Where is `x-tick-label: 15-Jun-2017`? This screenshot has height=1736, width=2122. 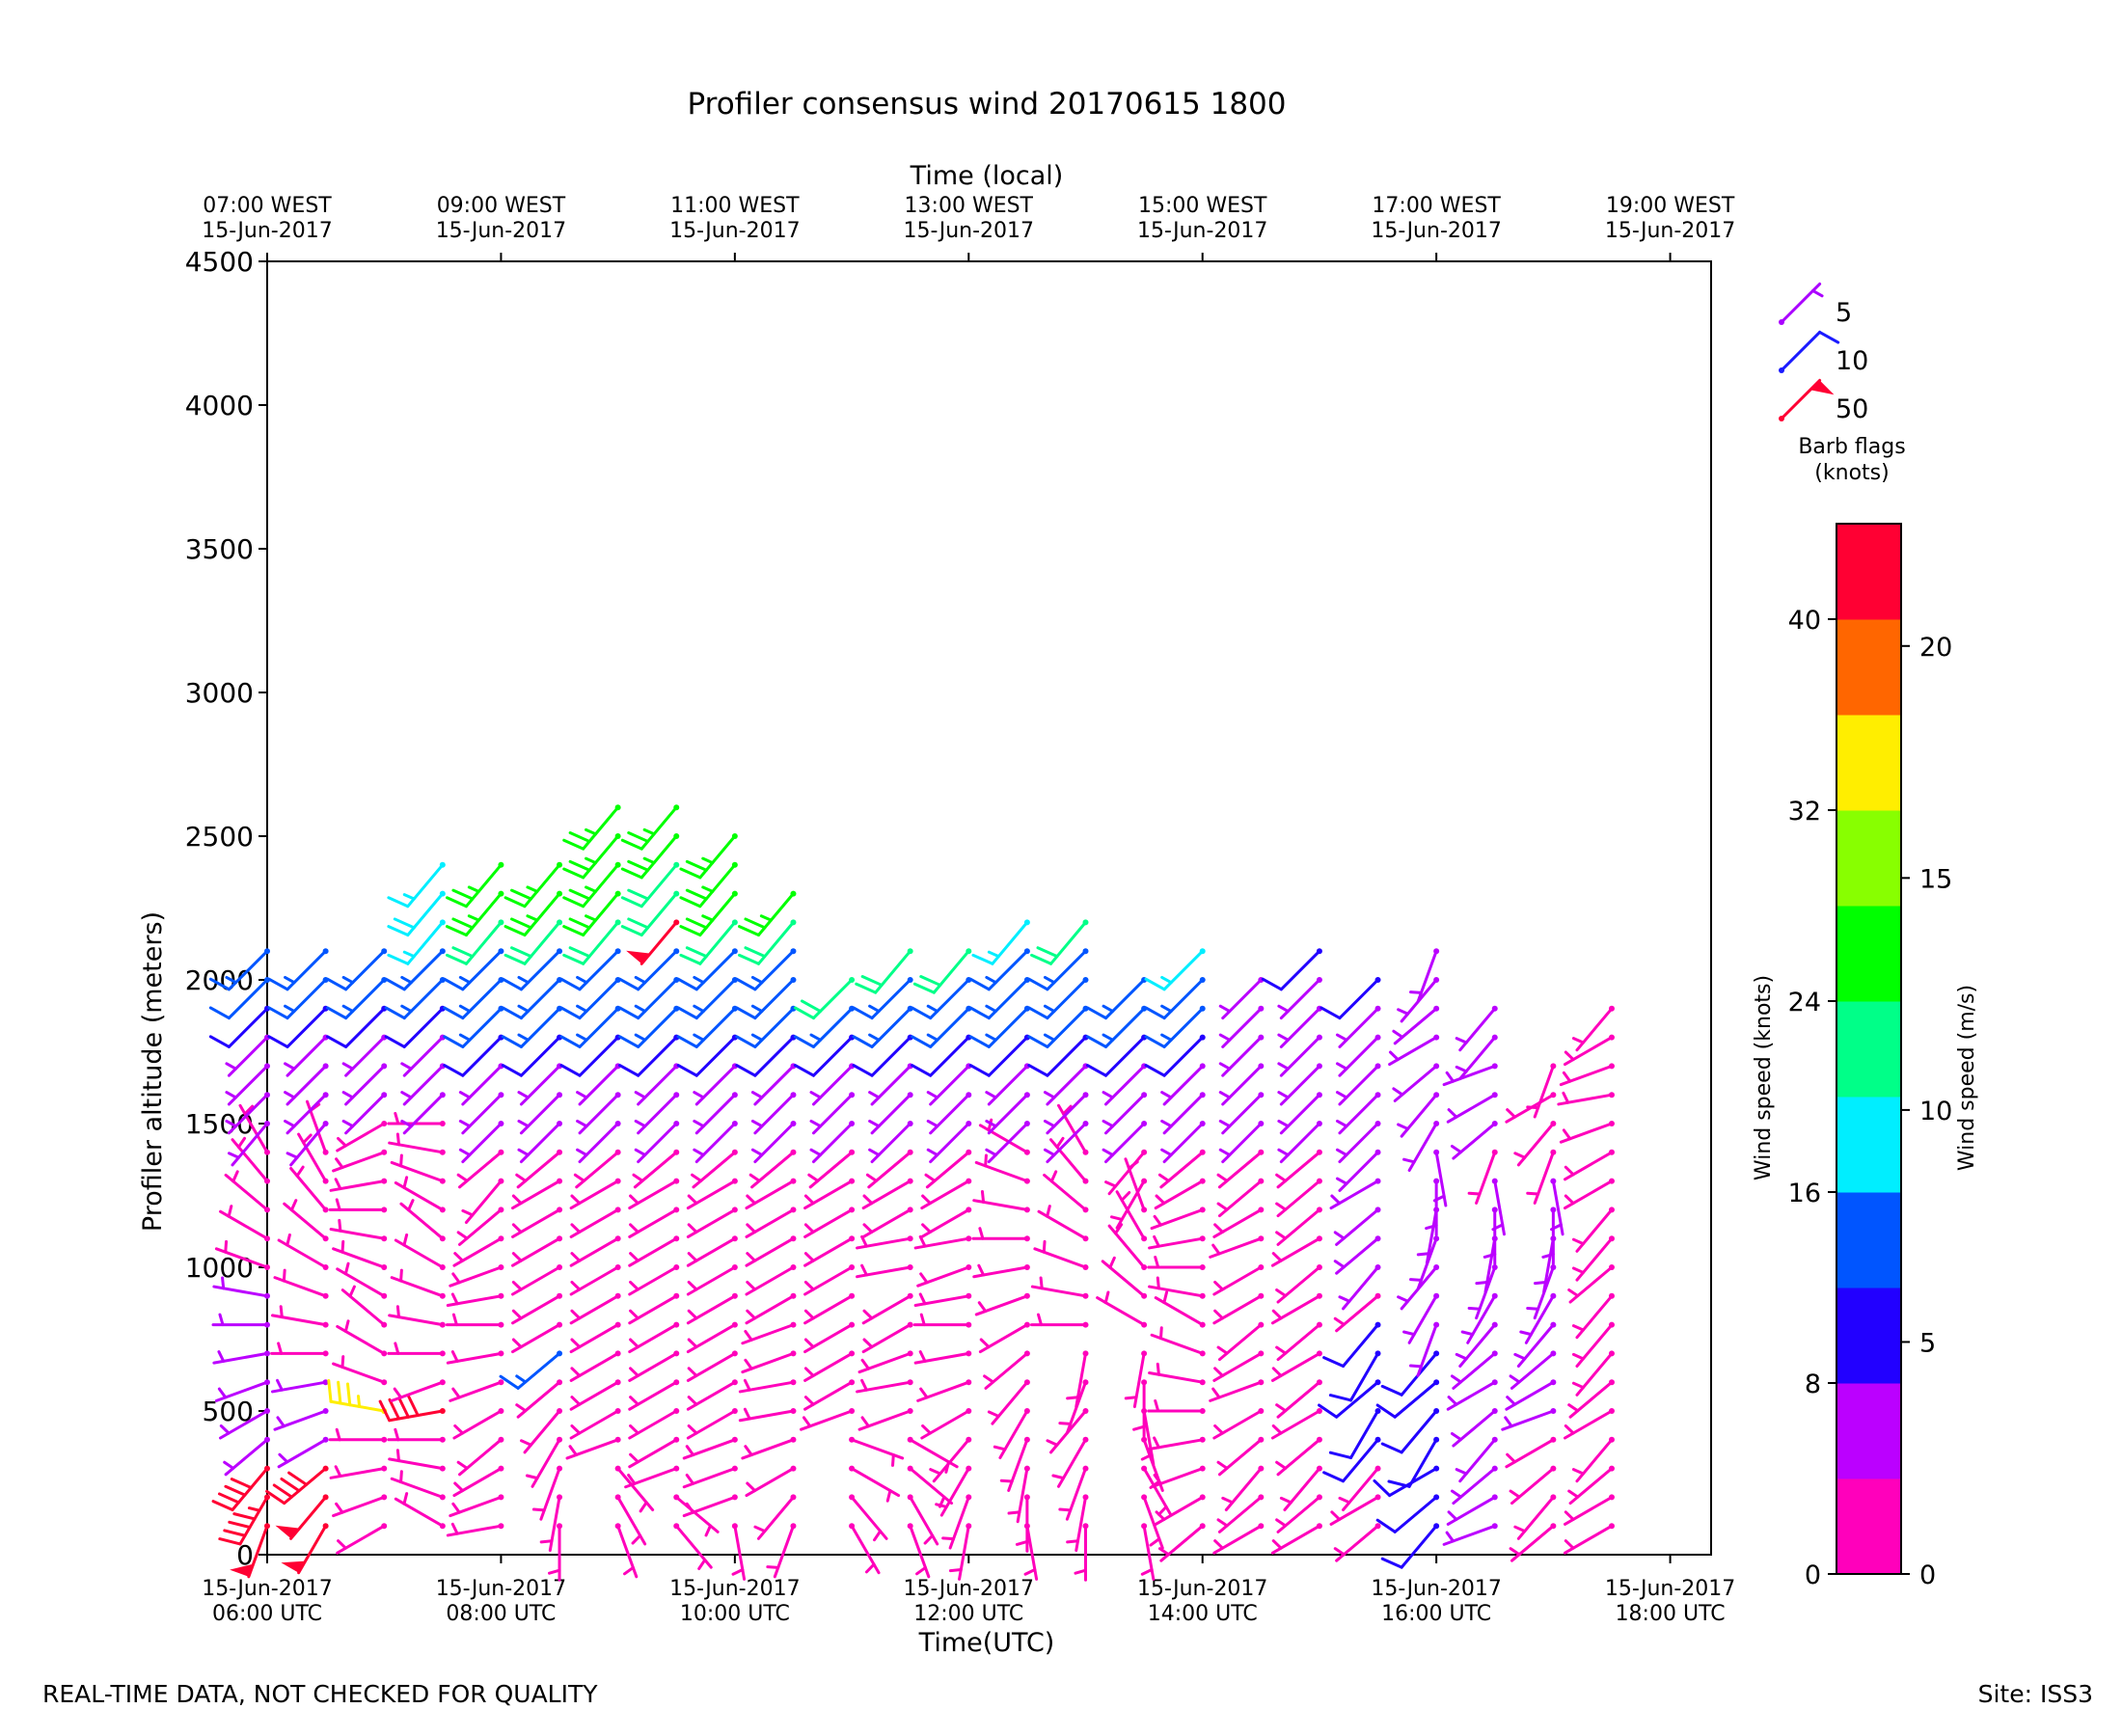
x-tick-label: 15-Jun-2017 is located at coordinates (1436, 1589).